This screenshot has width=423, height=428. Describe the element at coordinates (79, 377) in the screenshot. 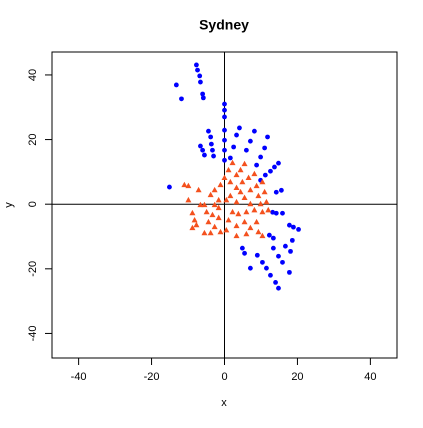

I see `x-tick-label: -40` at that location.